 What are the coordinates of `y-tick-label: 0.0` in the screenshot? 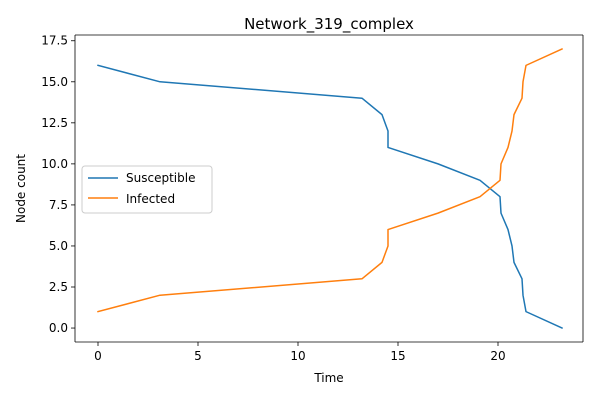 It's located at (58, 328).